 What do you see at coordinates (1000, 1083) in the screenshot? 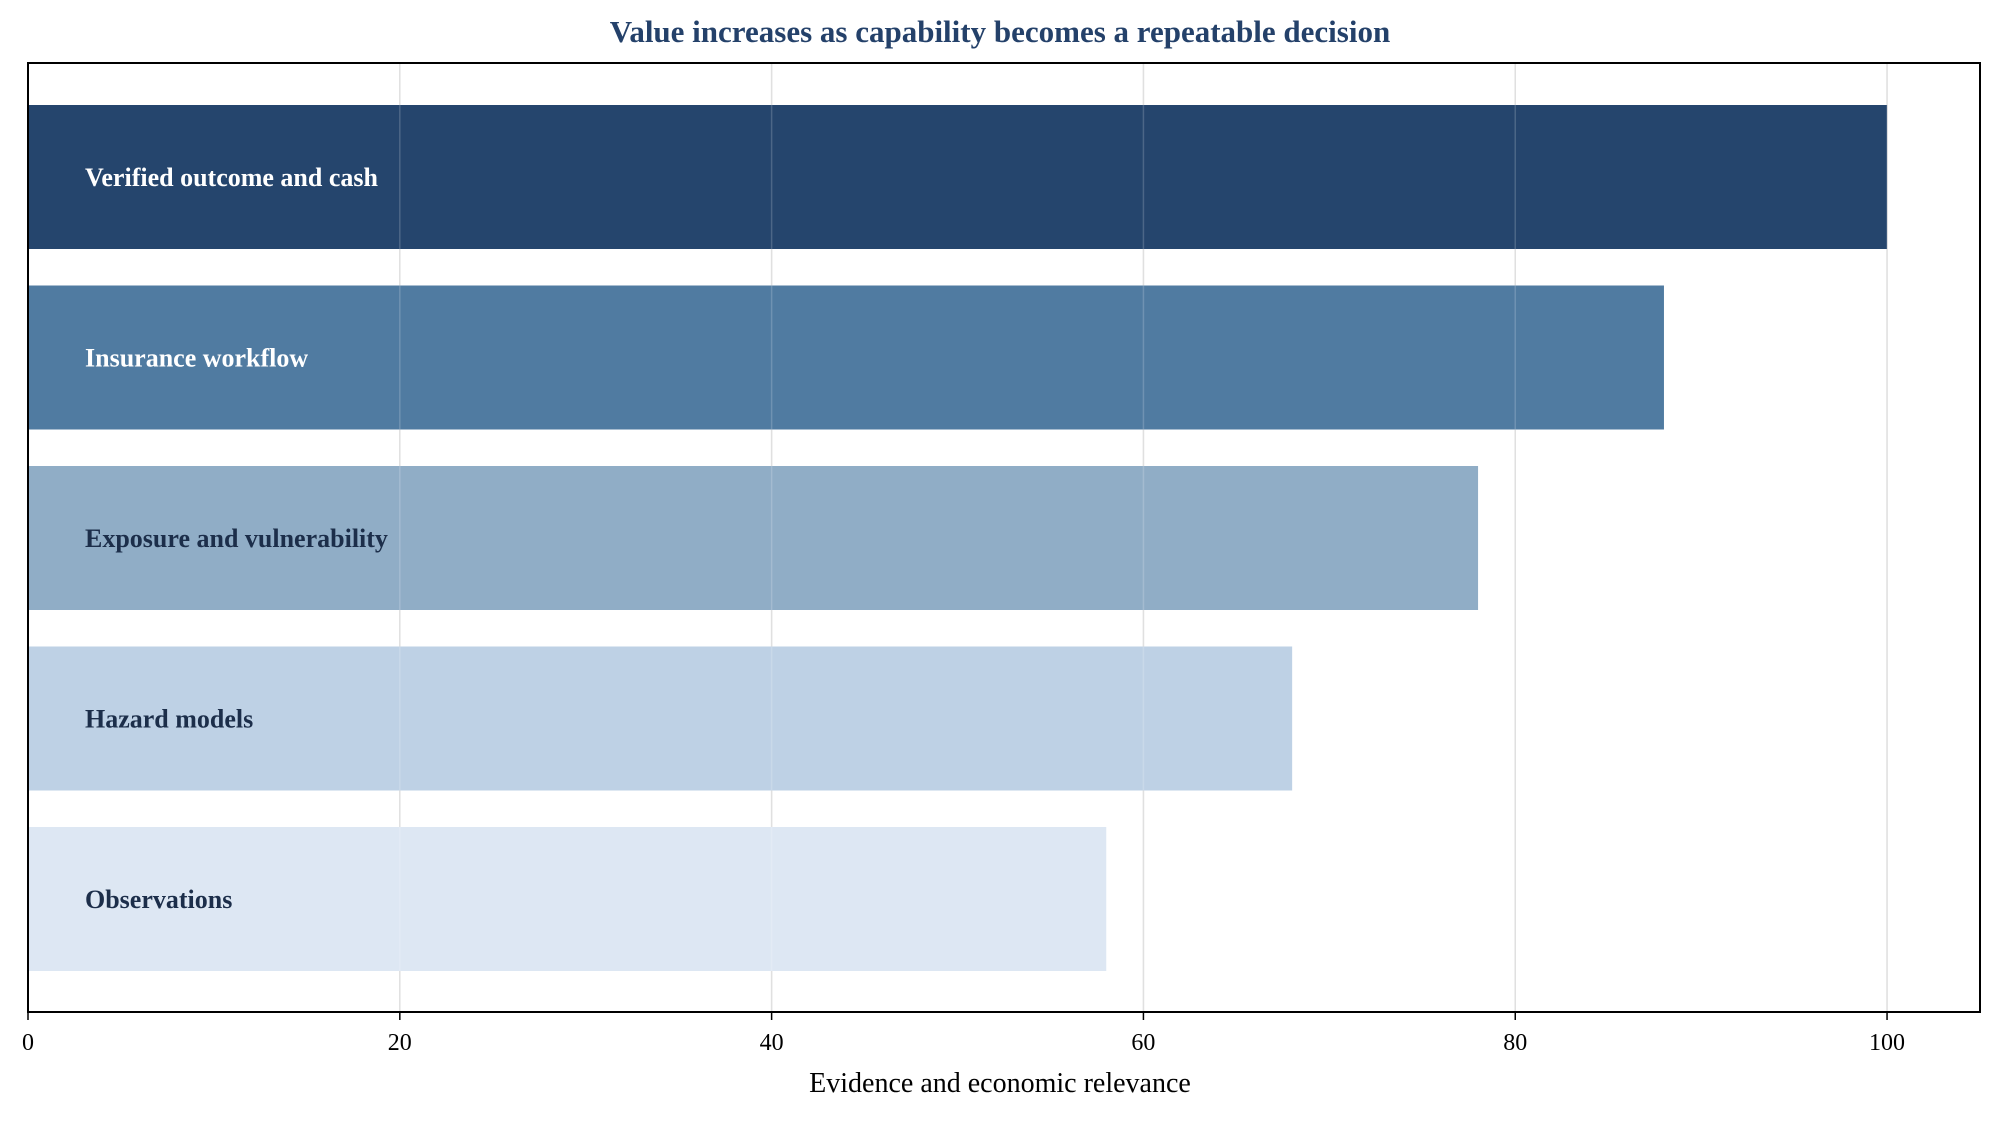
I see `x-axis-label: Evidence and economic relevance` at bounding box center [1000, 1083].